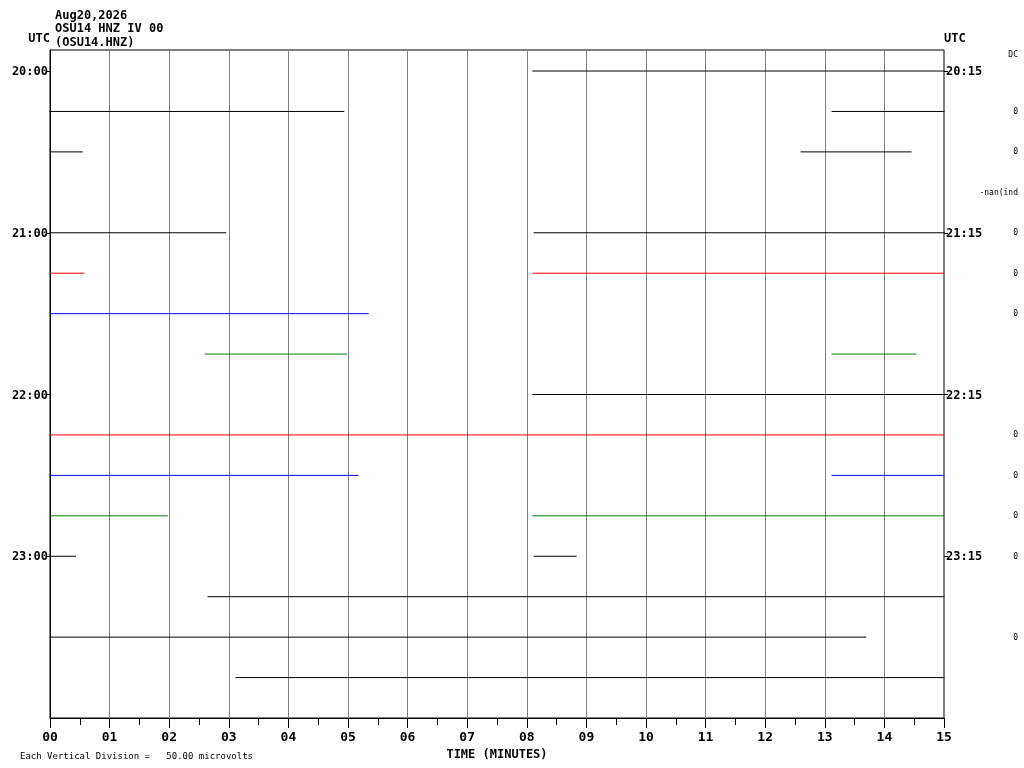  Describe the element at coordinates (91, 15) in the screenshot. I see `chart-title: Aug20,2026` at that location.